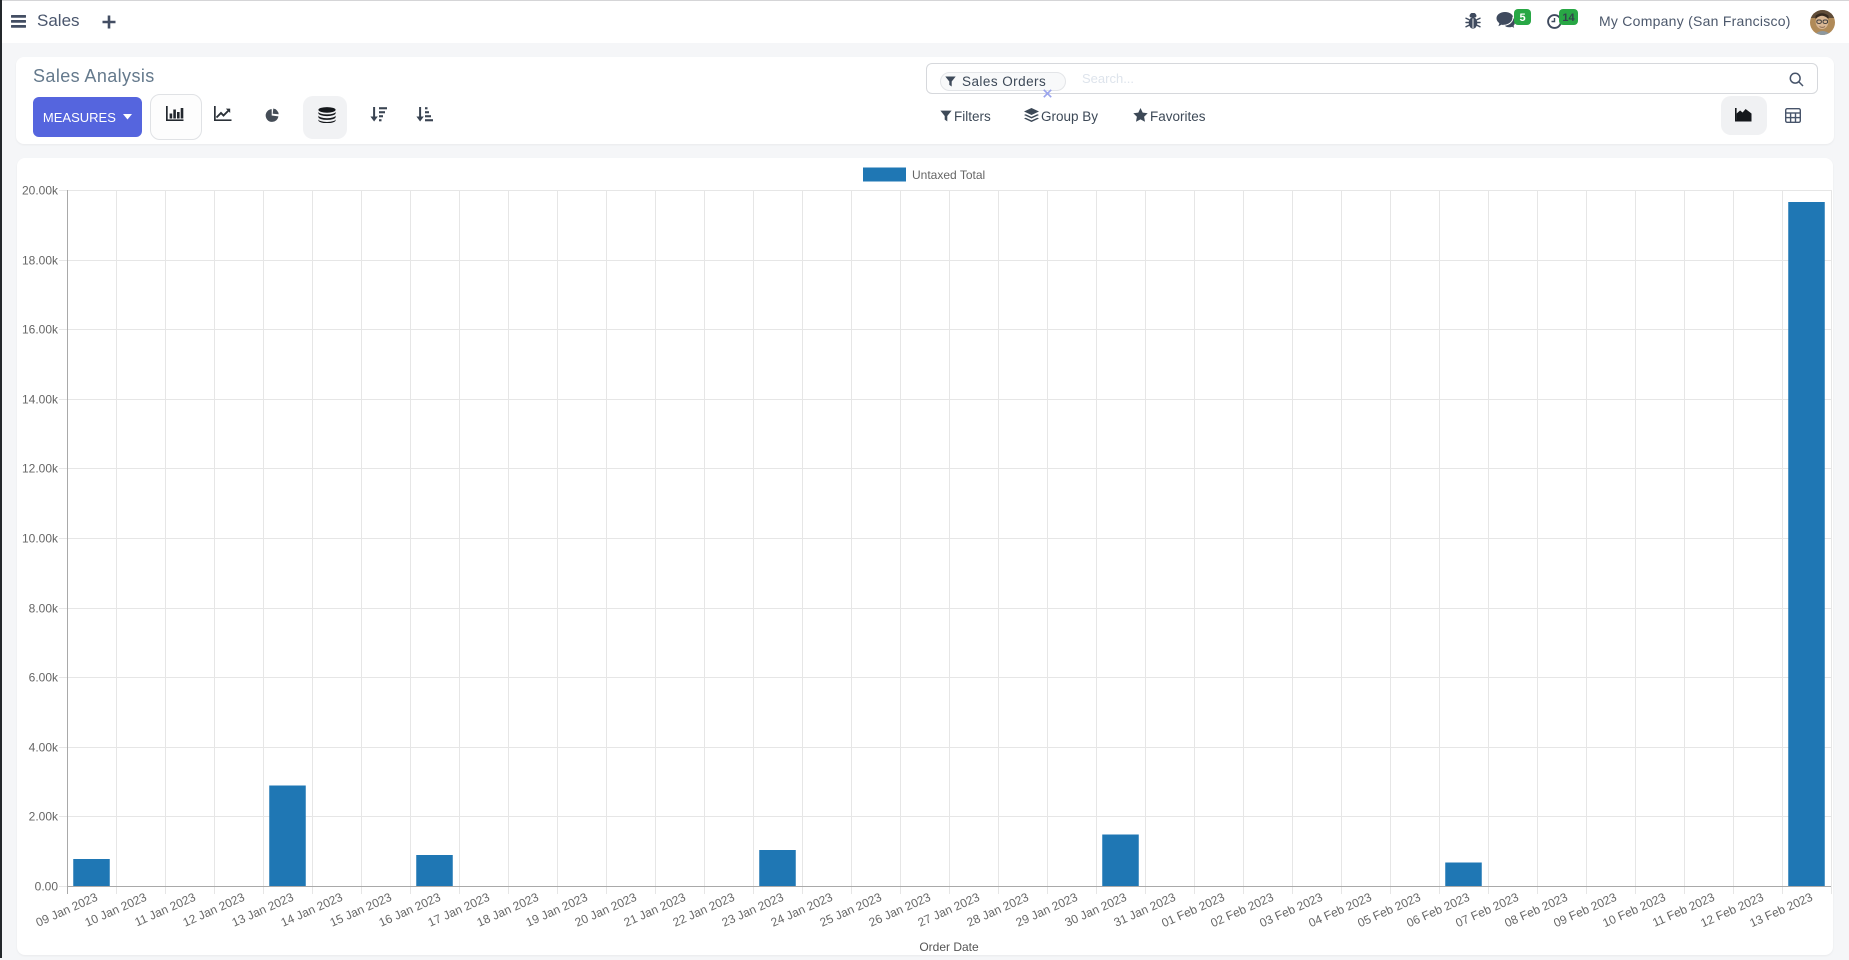  I want to click on svg-text: 18.00k, so click(40, 261).